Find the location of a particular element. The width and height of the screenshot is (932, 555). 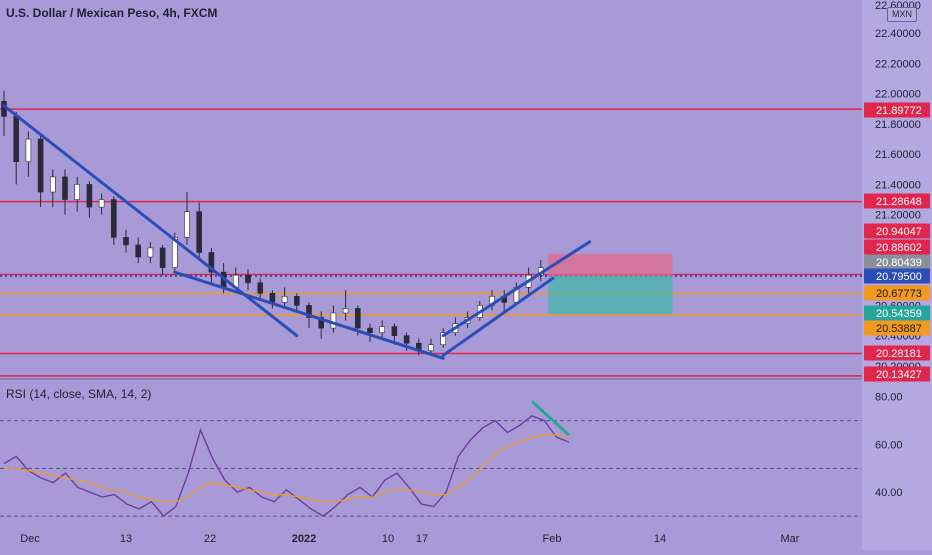

pane-divider is located at coordinates (431, 379).